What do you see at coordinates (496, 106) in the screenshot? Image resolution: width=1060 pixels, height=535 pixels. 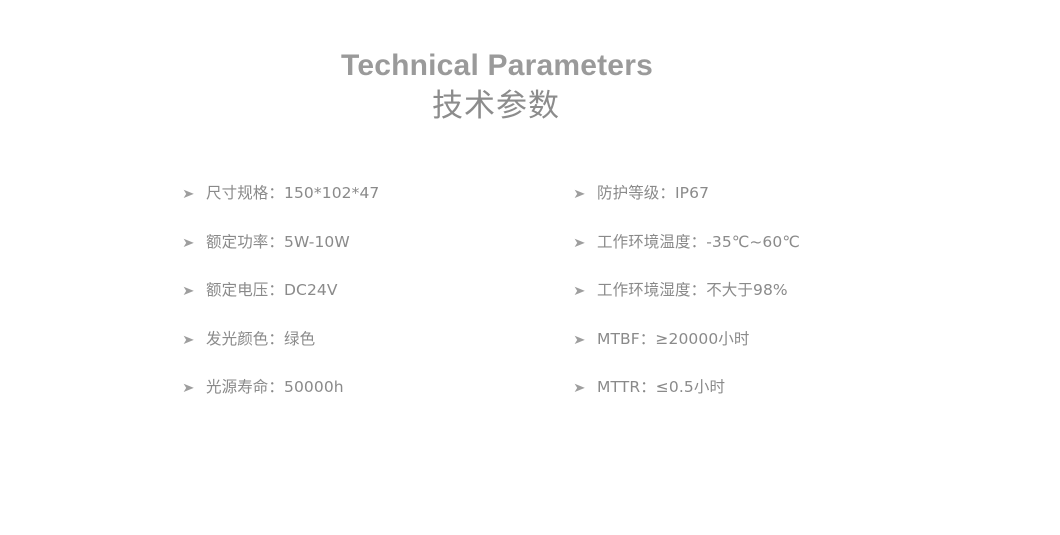 I see `page-title-chinese: 技术参数` at bounding box center [496, 106].